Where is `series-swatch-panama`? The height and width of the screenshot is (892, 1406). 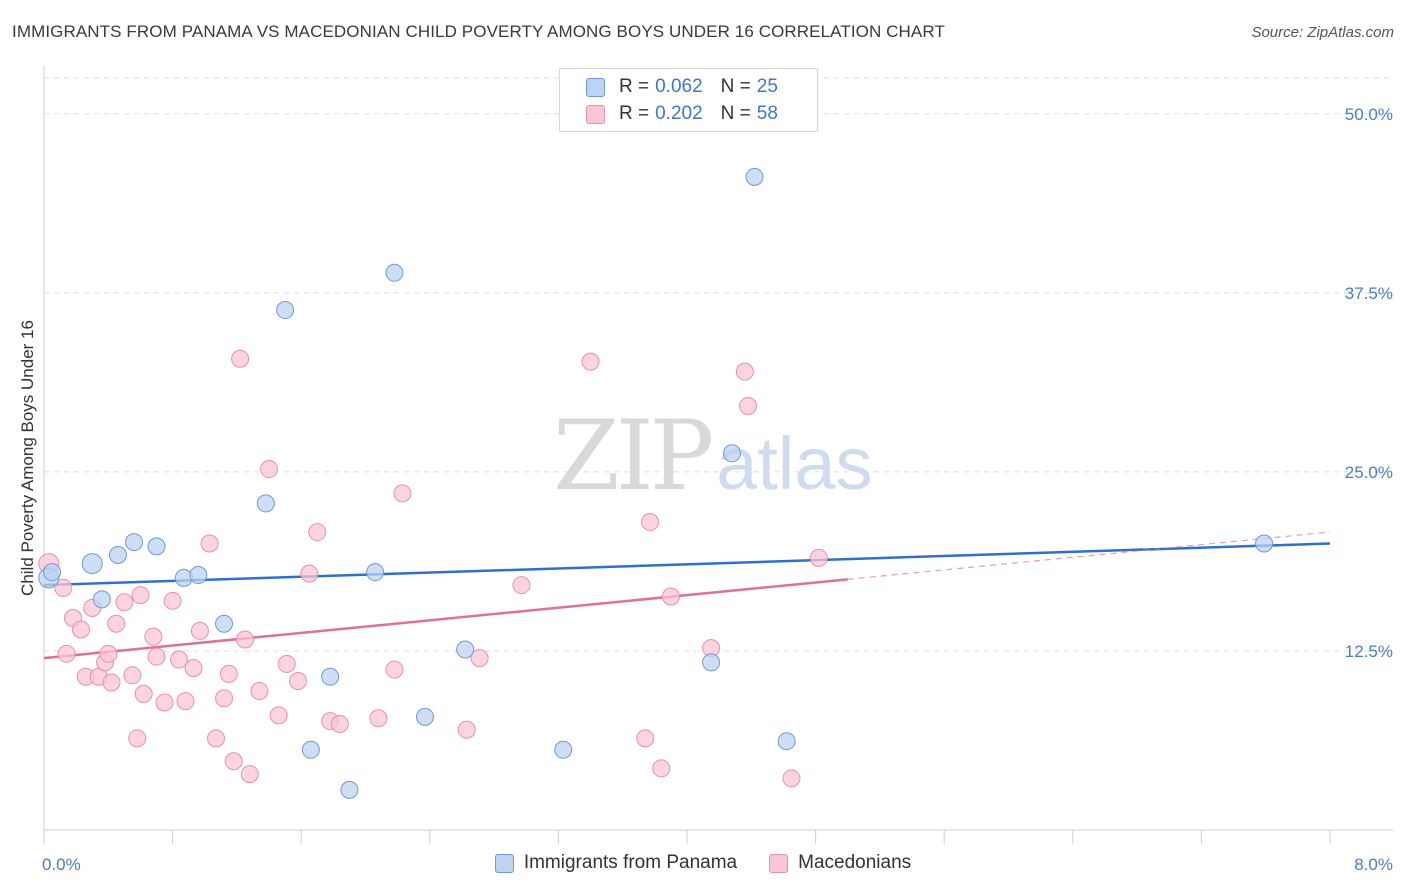
series-swatch-panama is located at coordinates (504, 863).